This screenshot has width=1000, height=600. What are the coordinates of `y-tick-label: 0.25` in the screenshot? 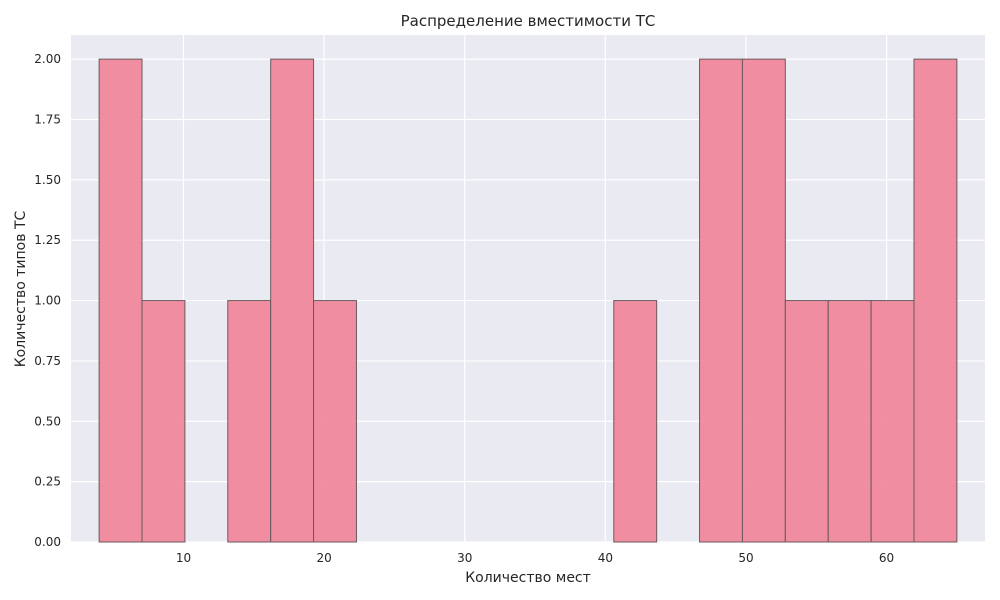 It's located at (47, 482).